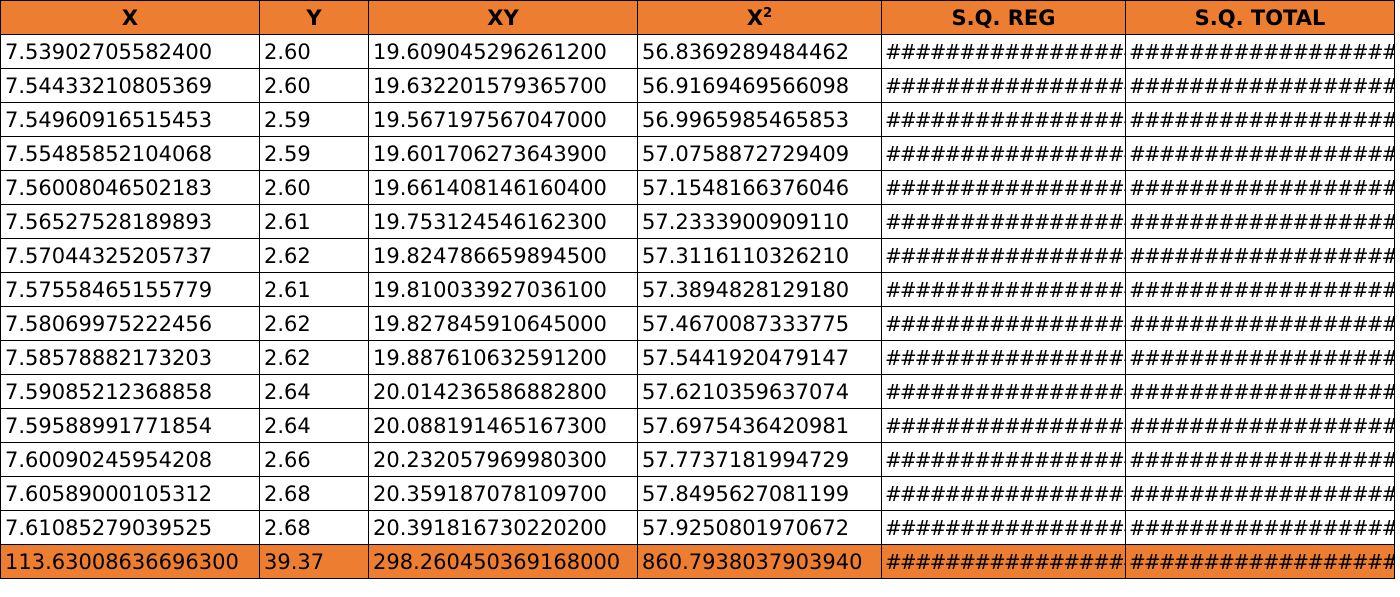 The width and height of the screenshot is (1400, 597). Describe the element at coordinates (130, 357) in the screenshot. I see `cell-x: 7.58578882173203` at that location.